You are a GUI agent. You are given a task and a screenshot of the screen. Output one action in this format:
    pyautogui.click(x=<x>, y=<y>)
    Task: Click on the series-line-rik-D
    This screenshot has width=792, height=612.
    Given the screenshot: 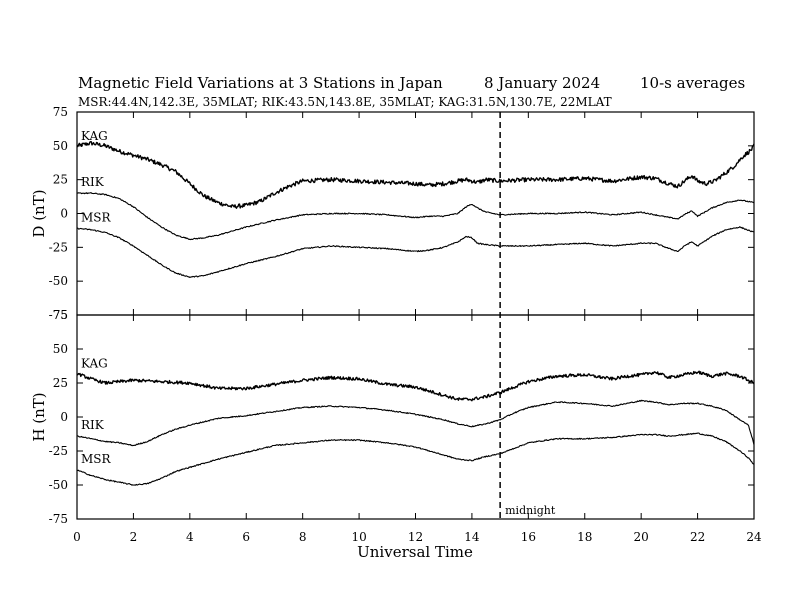 What is the action you would take?
    pyautogui.click(x=415, y=216)
    